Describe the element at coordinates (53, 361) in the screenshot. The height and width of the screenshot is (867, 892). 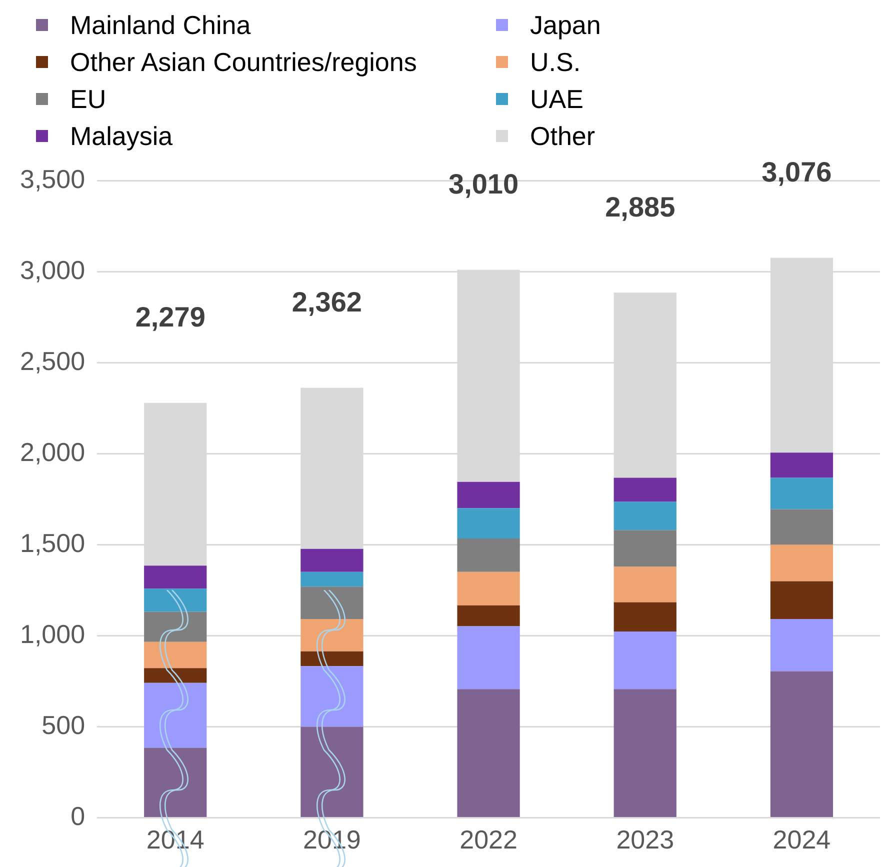
I see `y-tick-label: 2,500` at that location.